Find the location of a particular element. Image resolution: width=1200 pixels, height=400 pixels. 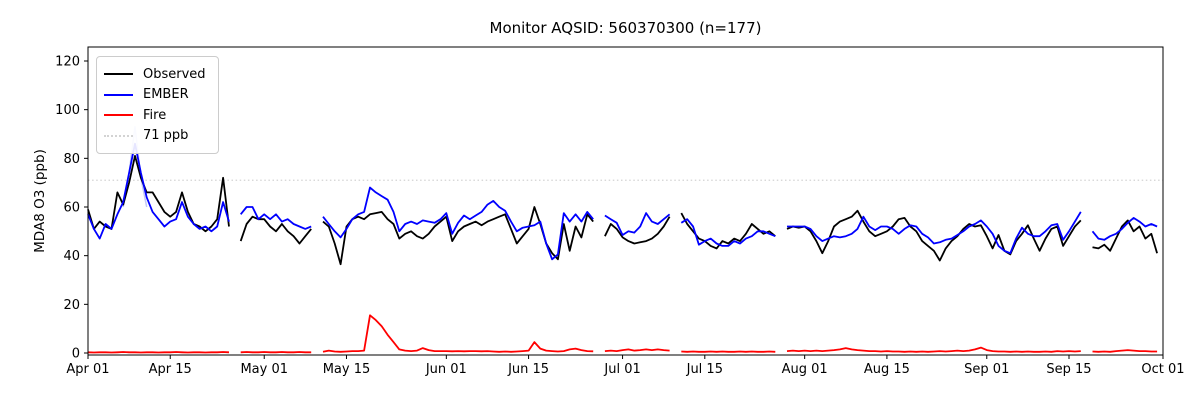

y-tick-label: 100 is located at coordinates (67, 110).